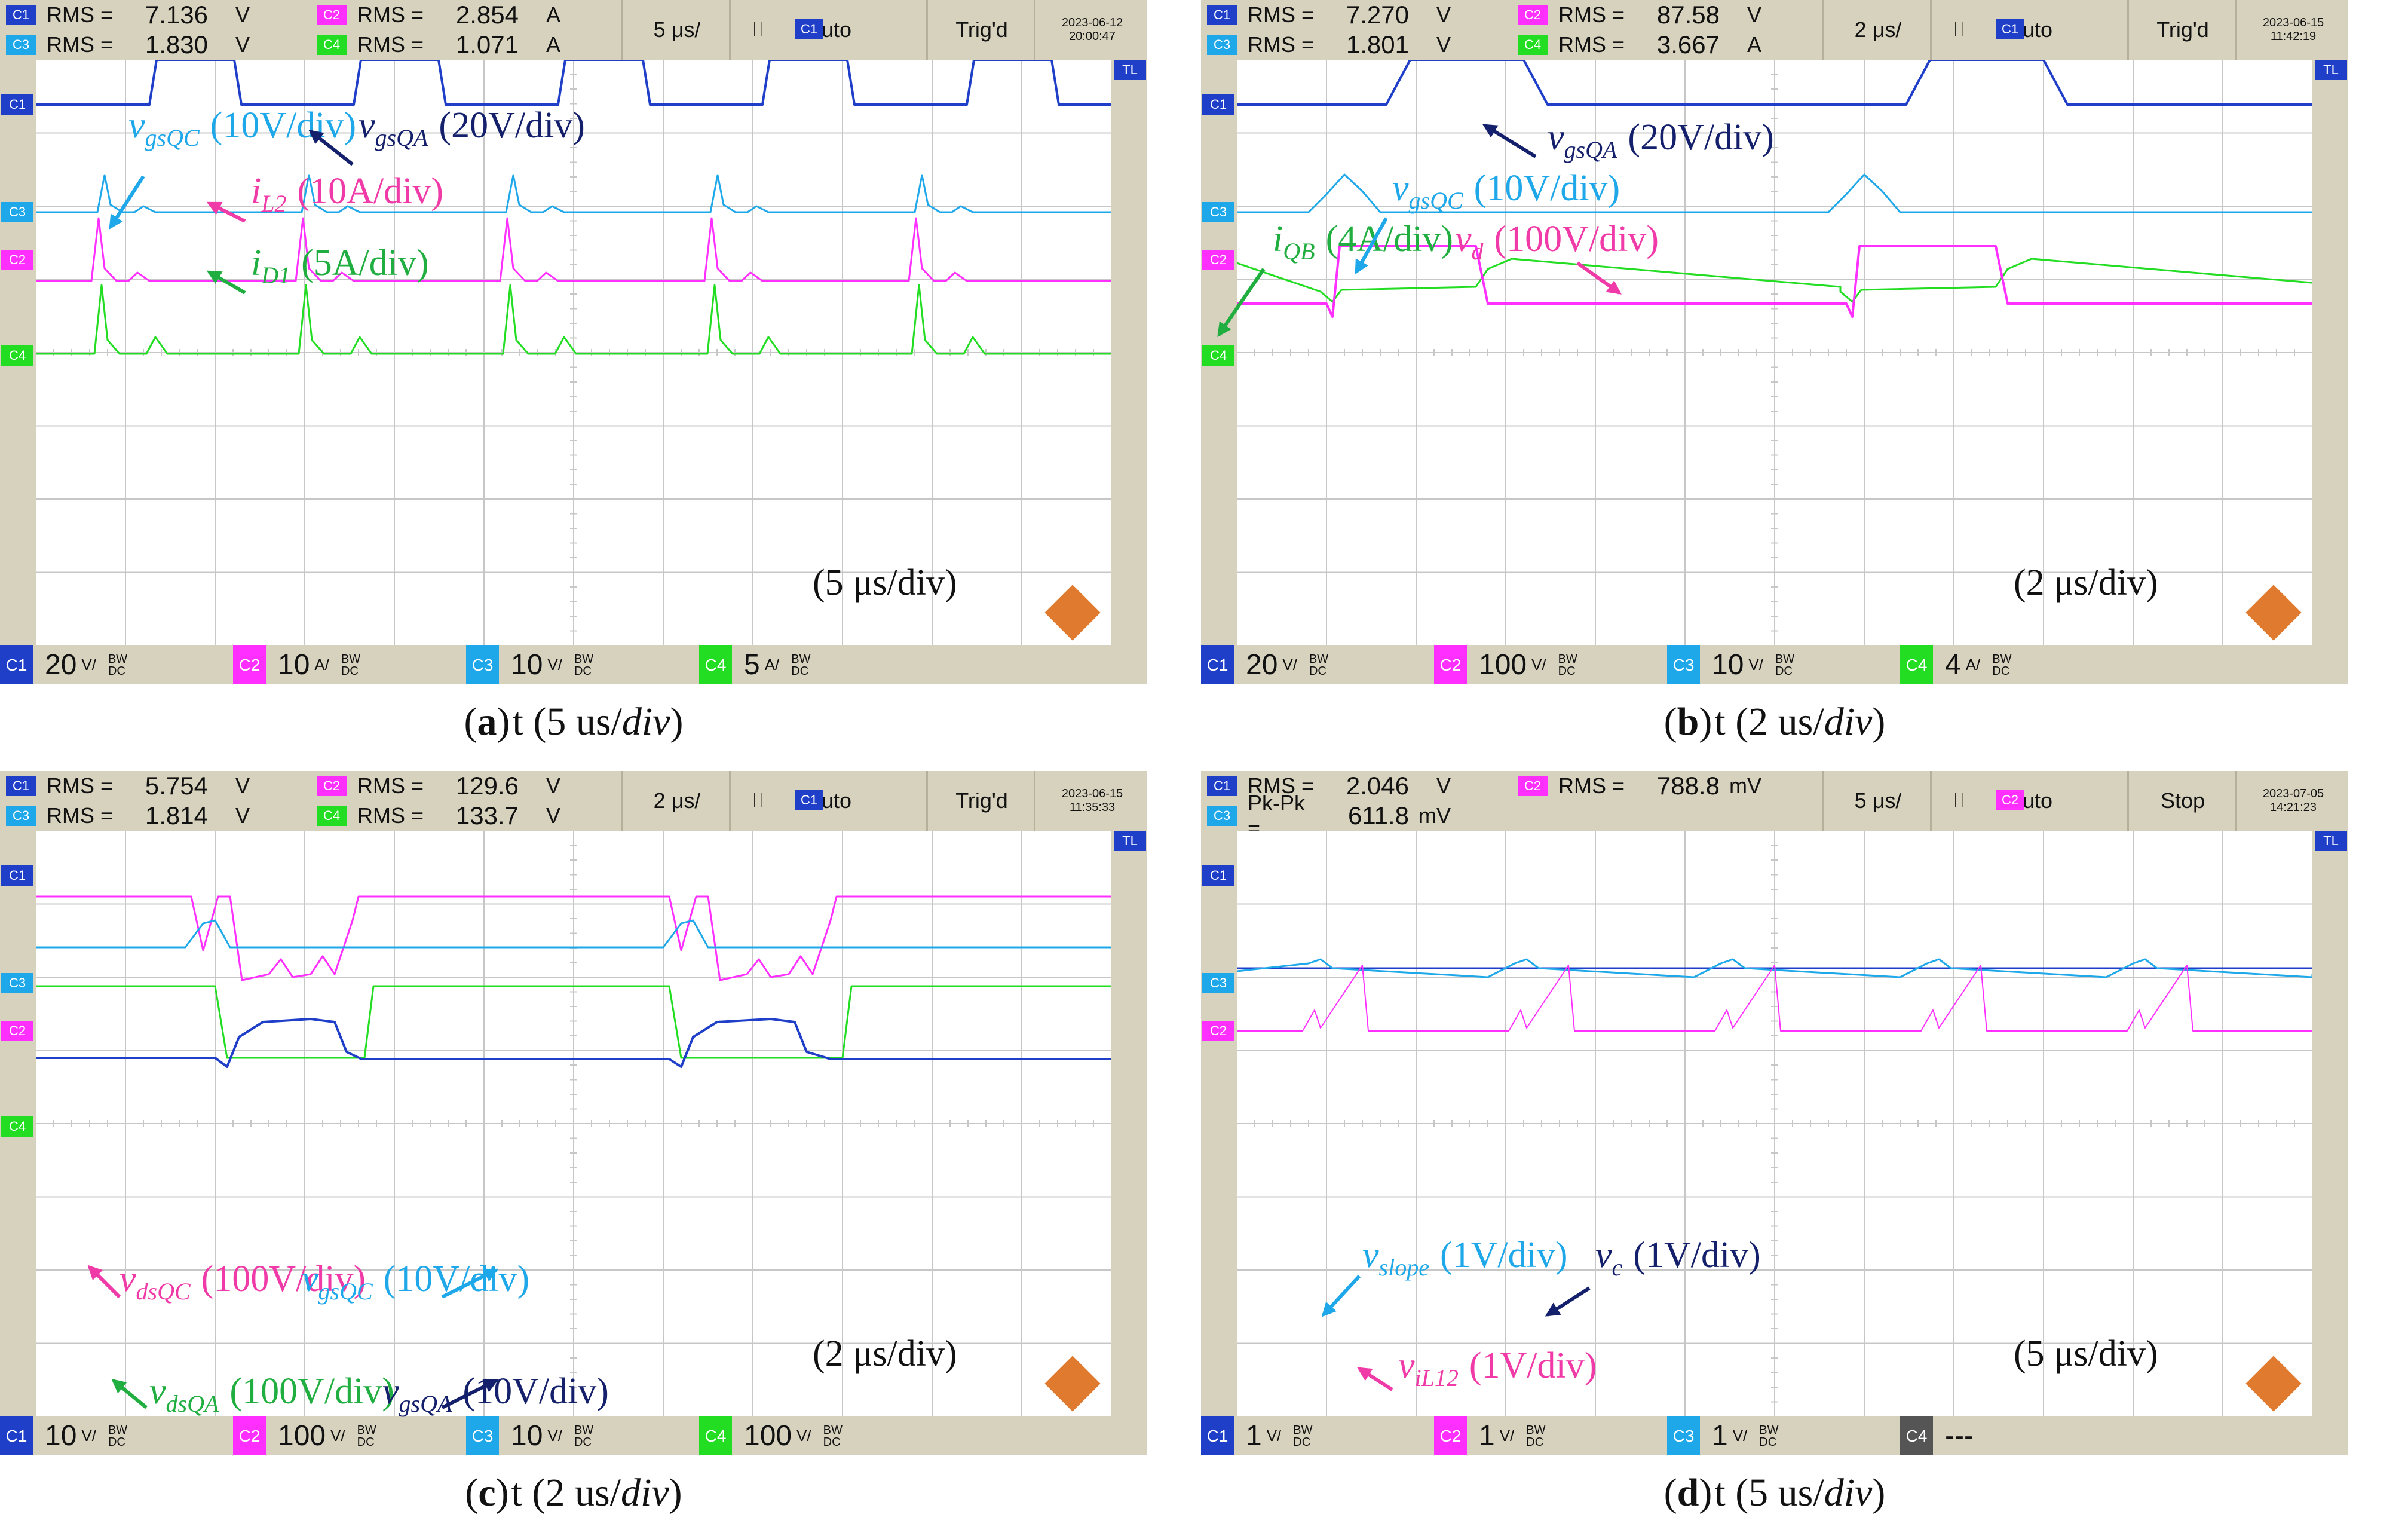  Describe the element at coordinates (1326, 786) in the screenshot. I see `measurement: C1 RMS = 2.046 V` at that location.